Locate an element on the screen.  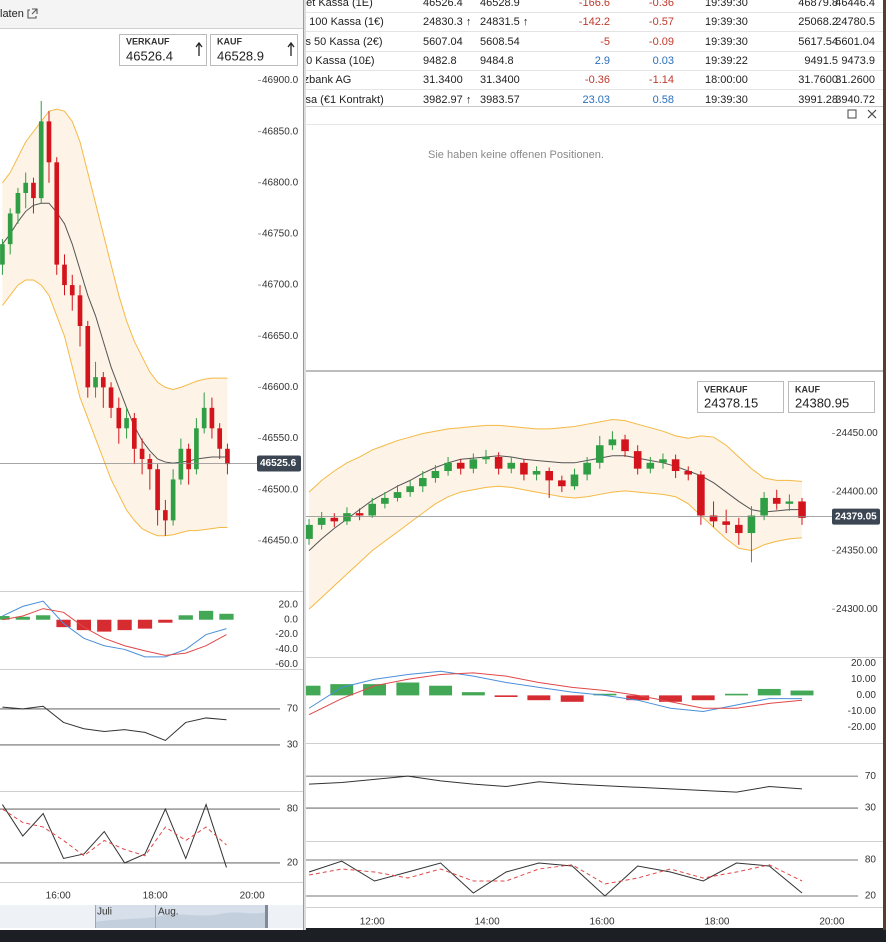
y-tick-label: 46450.0 is located at coordinates (280, 540).